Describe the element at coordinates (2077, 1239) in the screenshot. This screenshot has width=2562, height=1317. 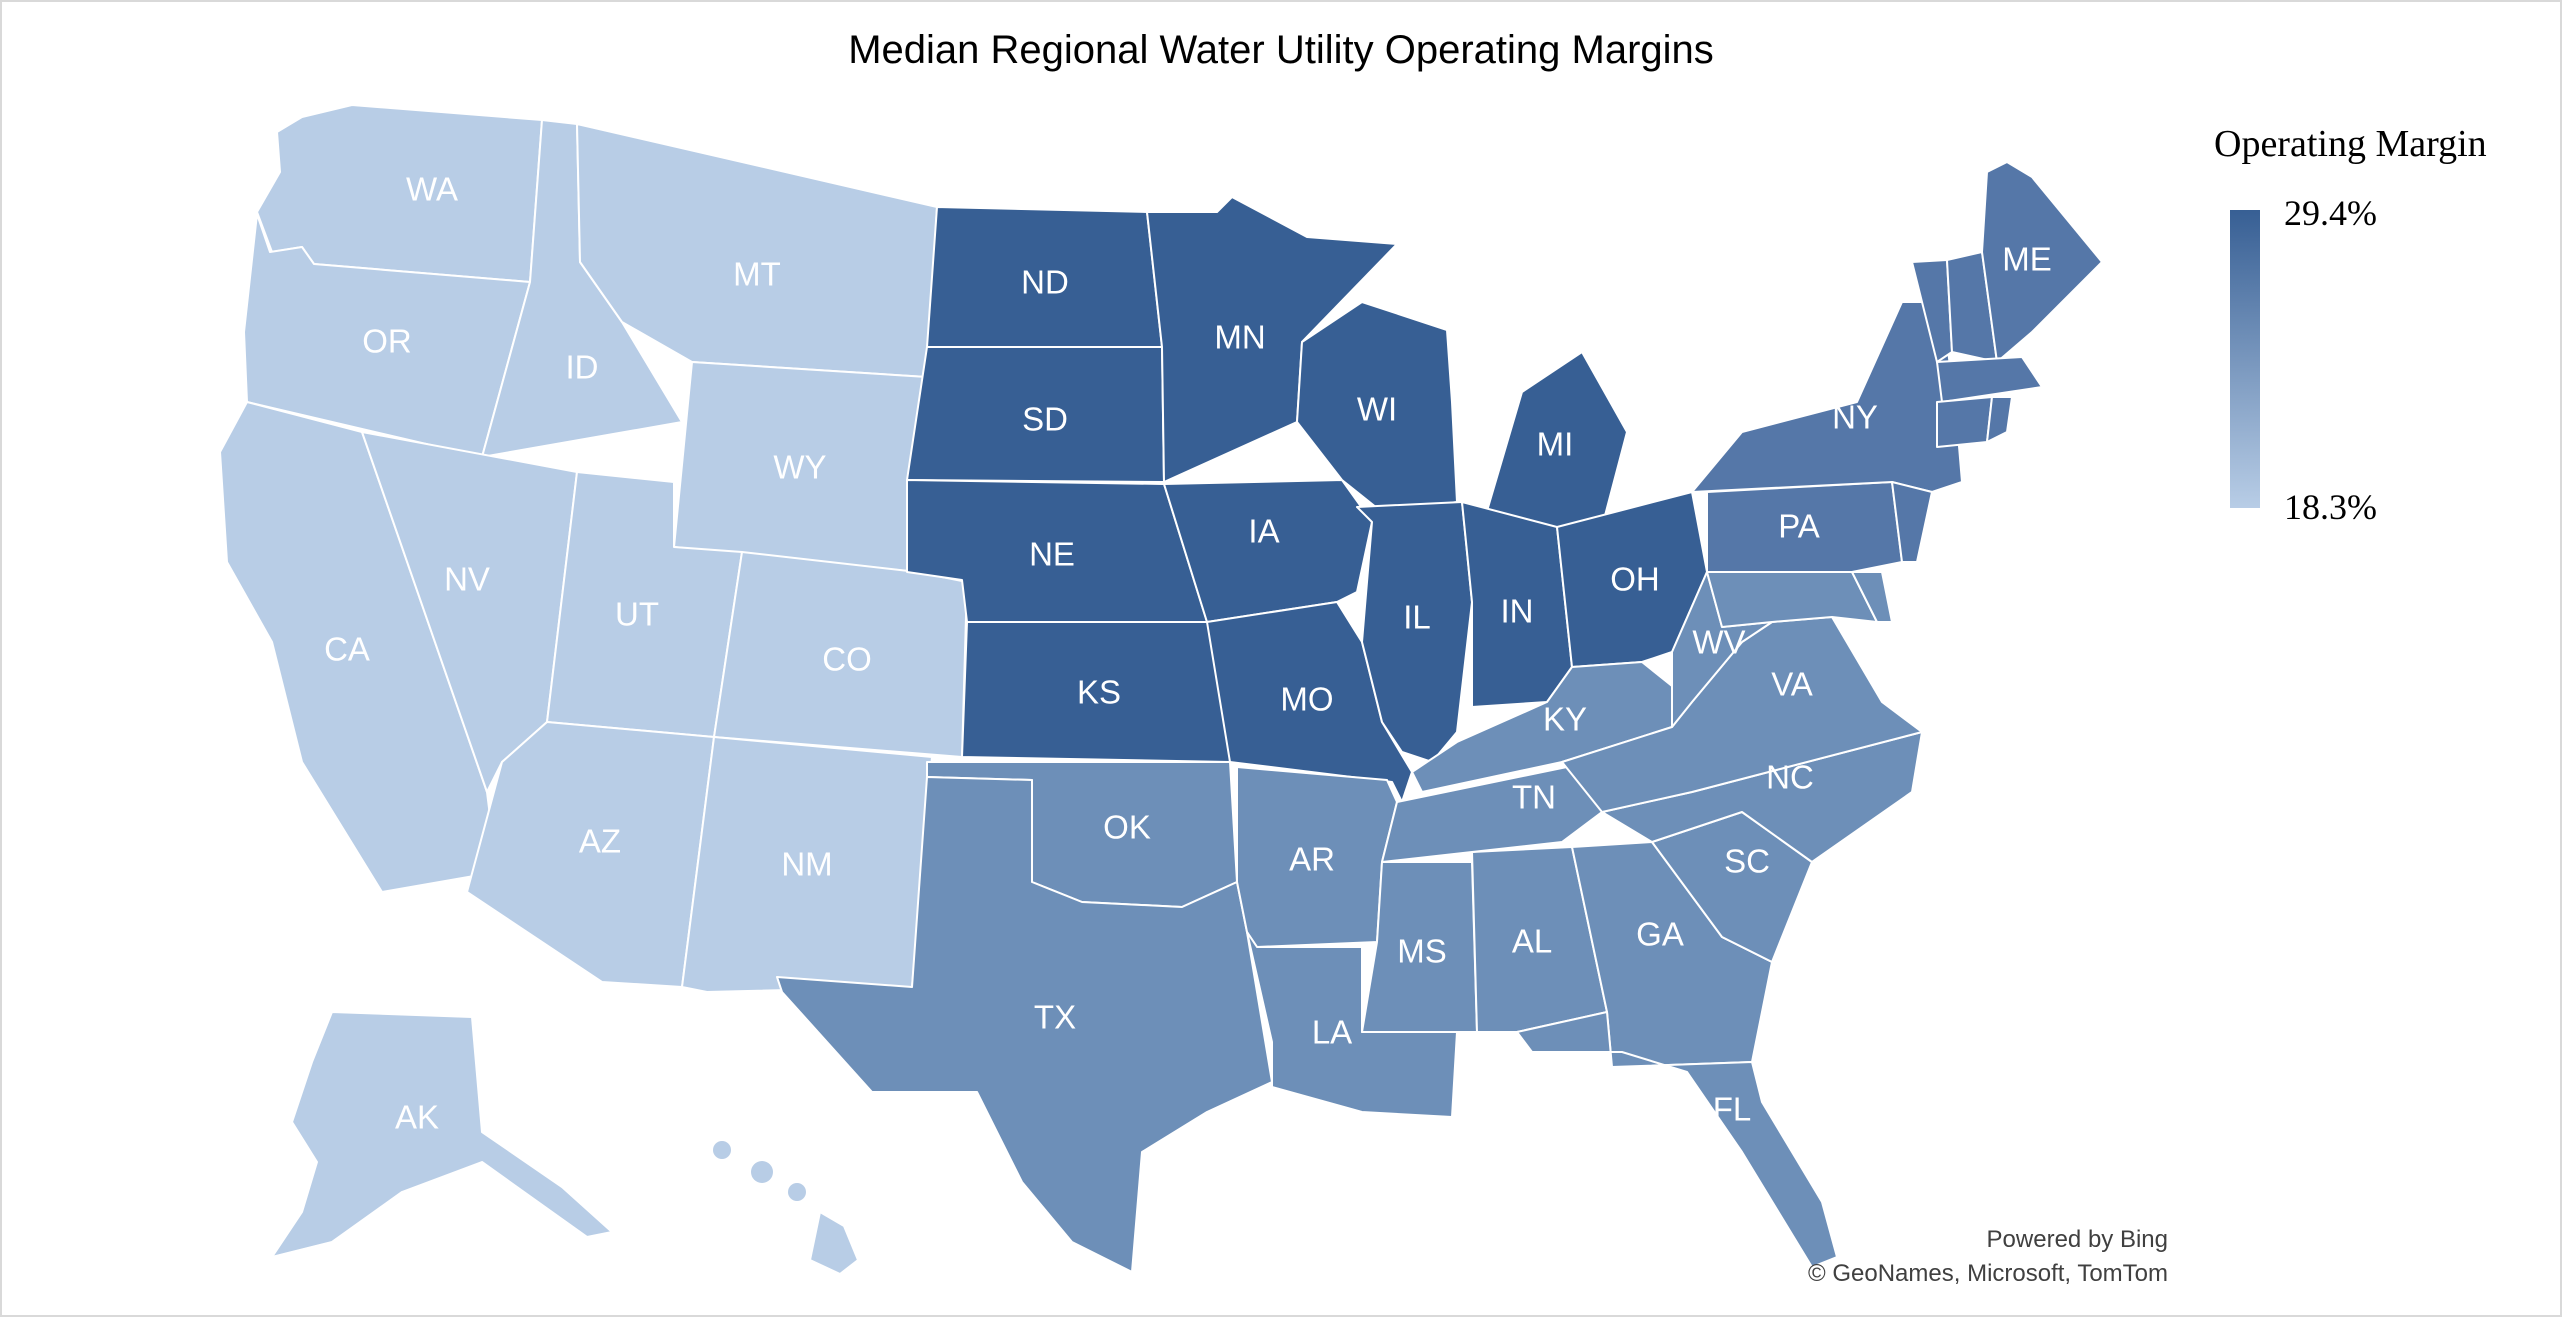
I see `attribution-powered-by: Powered by Bing` at that location.